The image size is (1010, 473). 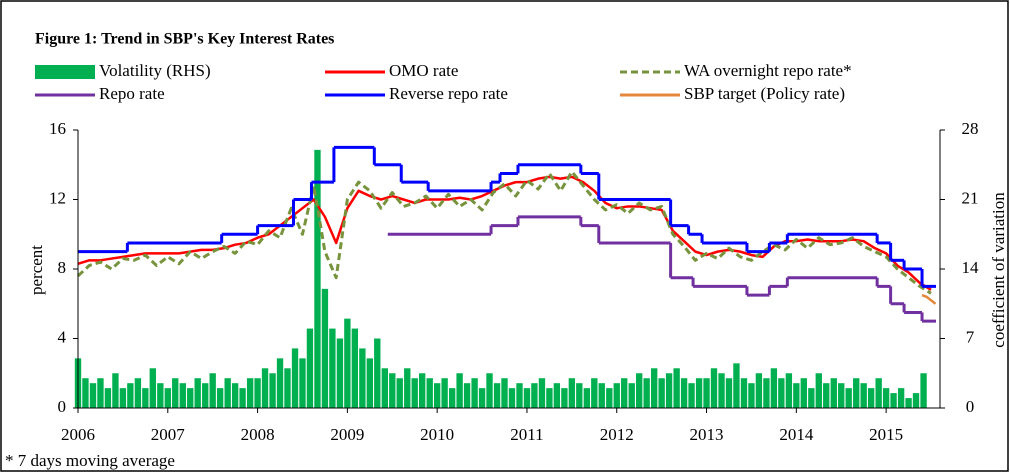 I want to click on footnote: * 7 days moving average, so click(x=90, y=460).